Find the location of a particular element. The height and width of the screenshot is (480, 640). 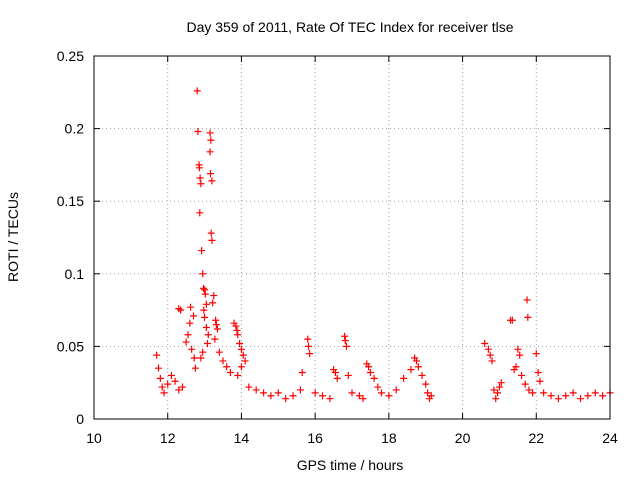

x-tick-label: 18 is located at coordinates (389, 438).